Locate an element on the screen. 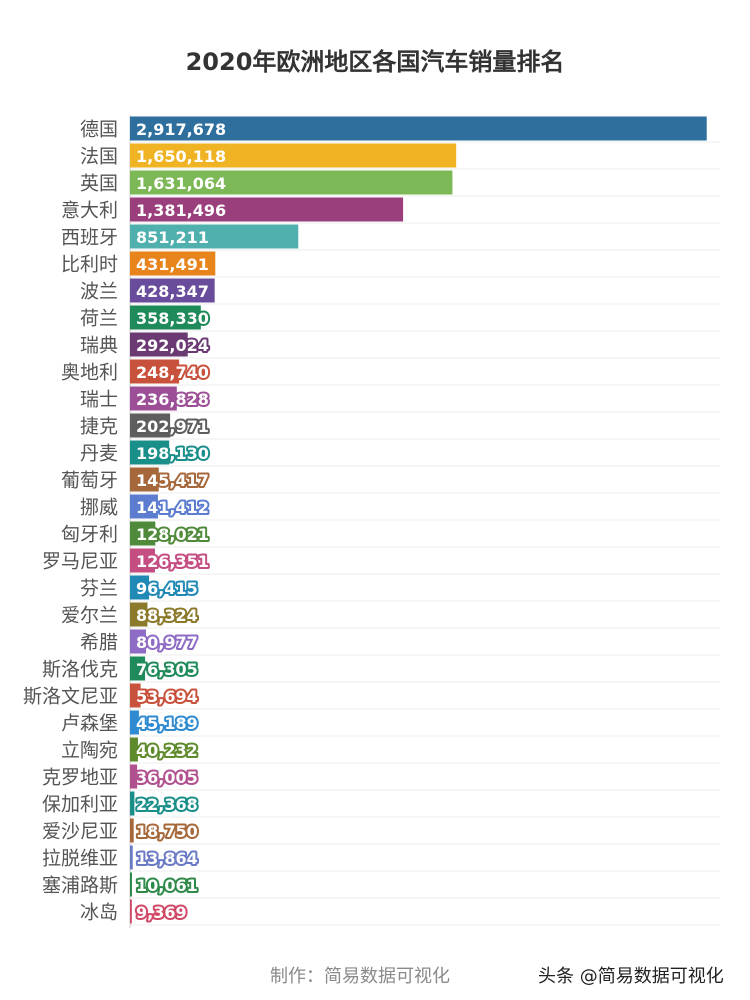  value-label: 292,024 is located at coordinates (172, 345).